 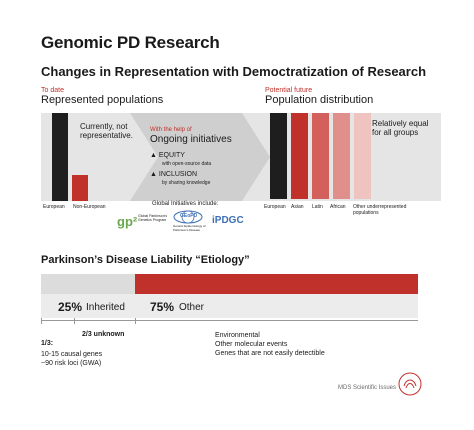 I want to click on page-title: Genomic PD Research, so click(x=130, y=42).